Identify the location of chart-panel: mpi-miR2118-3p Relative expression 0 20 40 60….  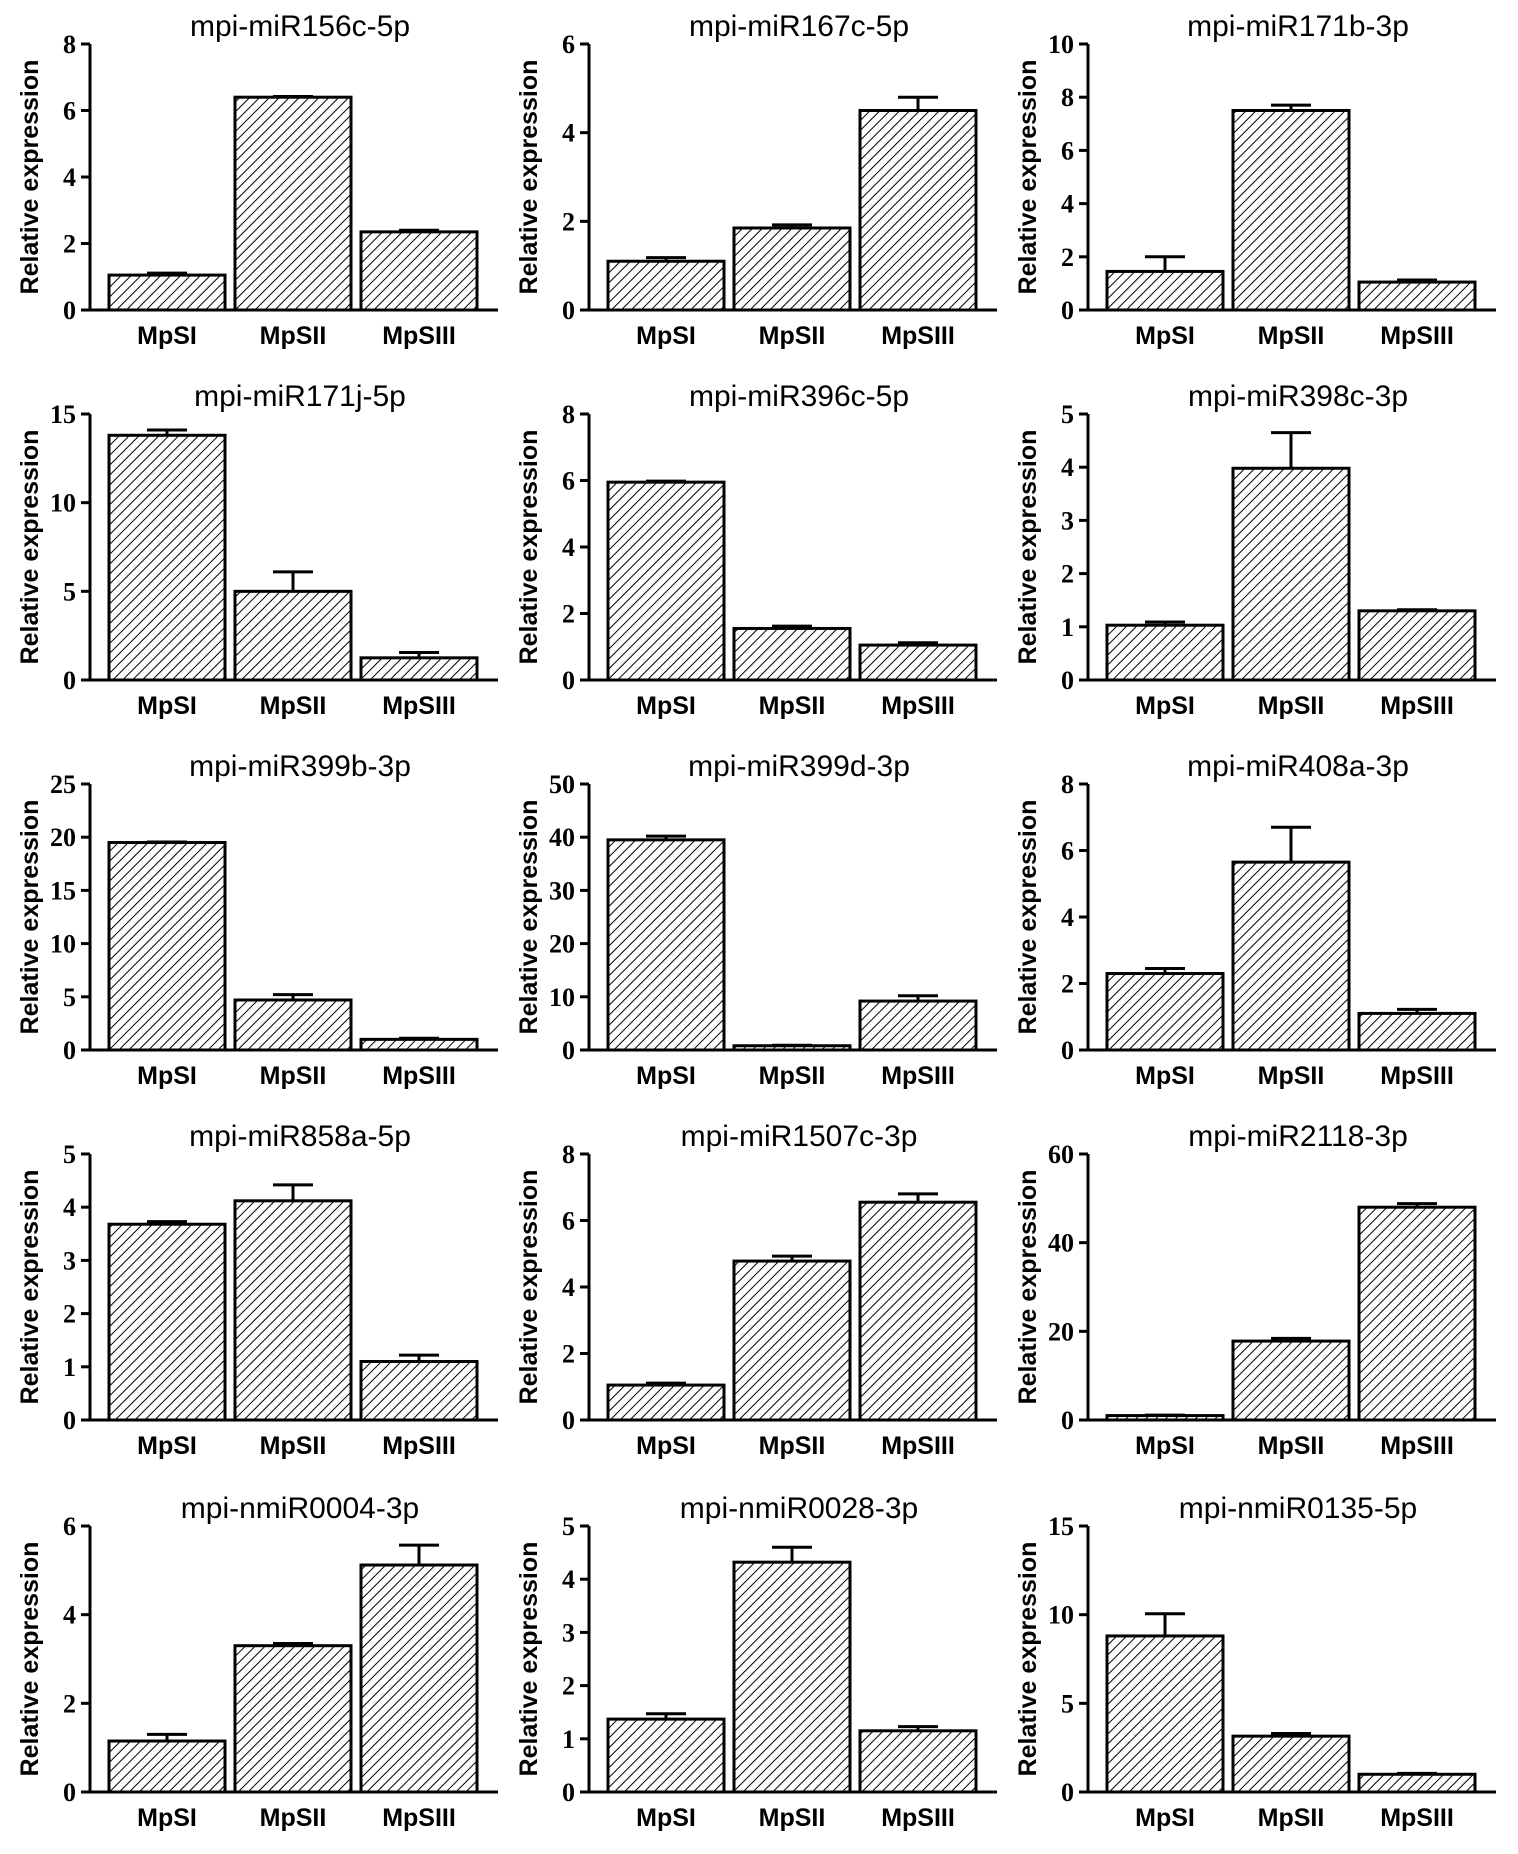
(1255, 1290).